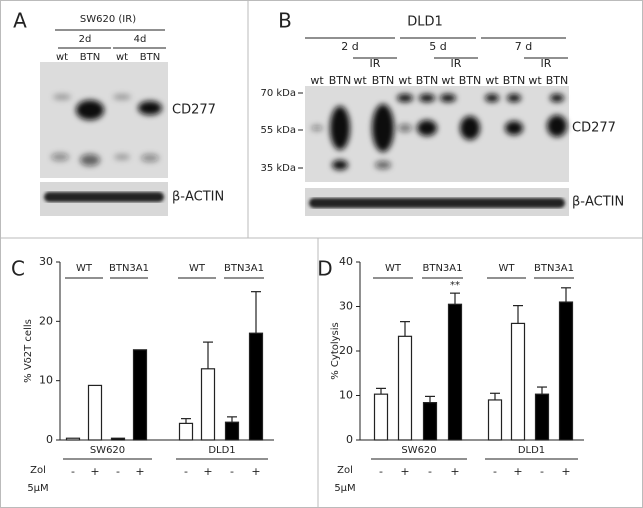  Describe the element at coordinates (278, 168) in the screenshot. I see `mw-marker: 35 kDa` at that location.